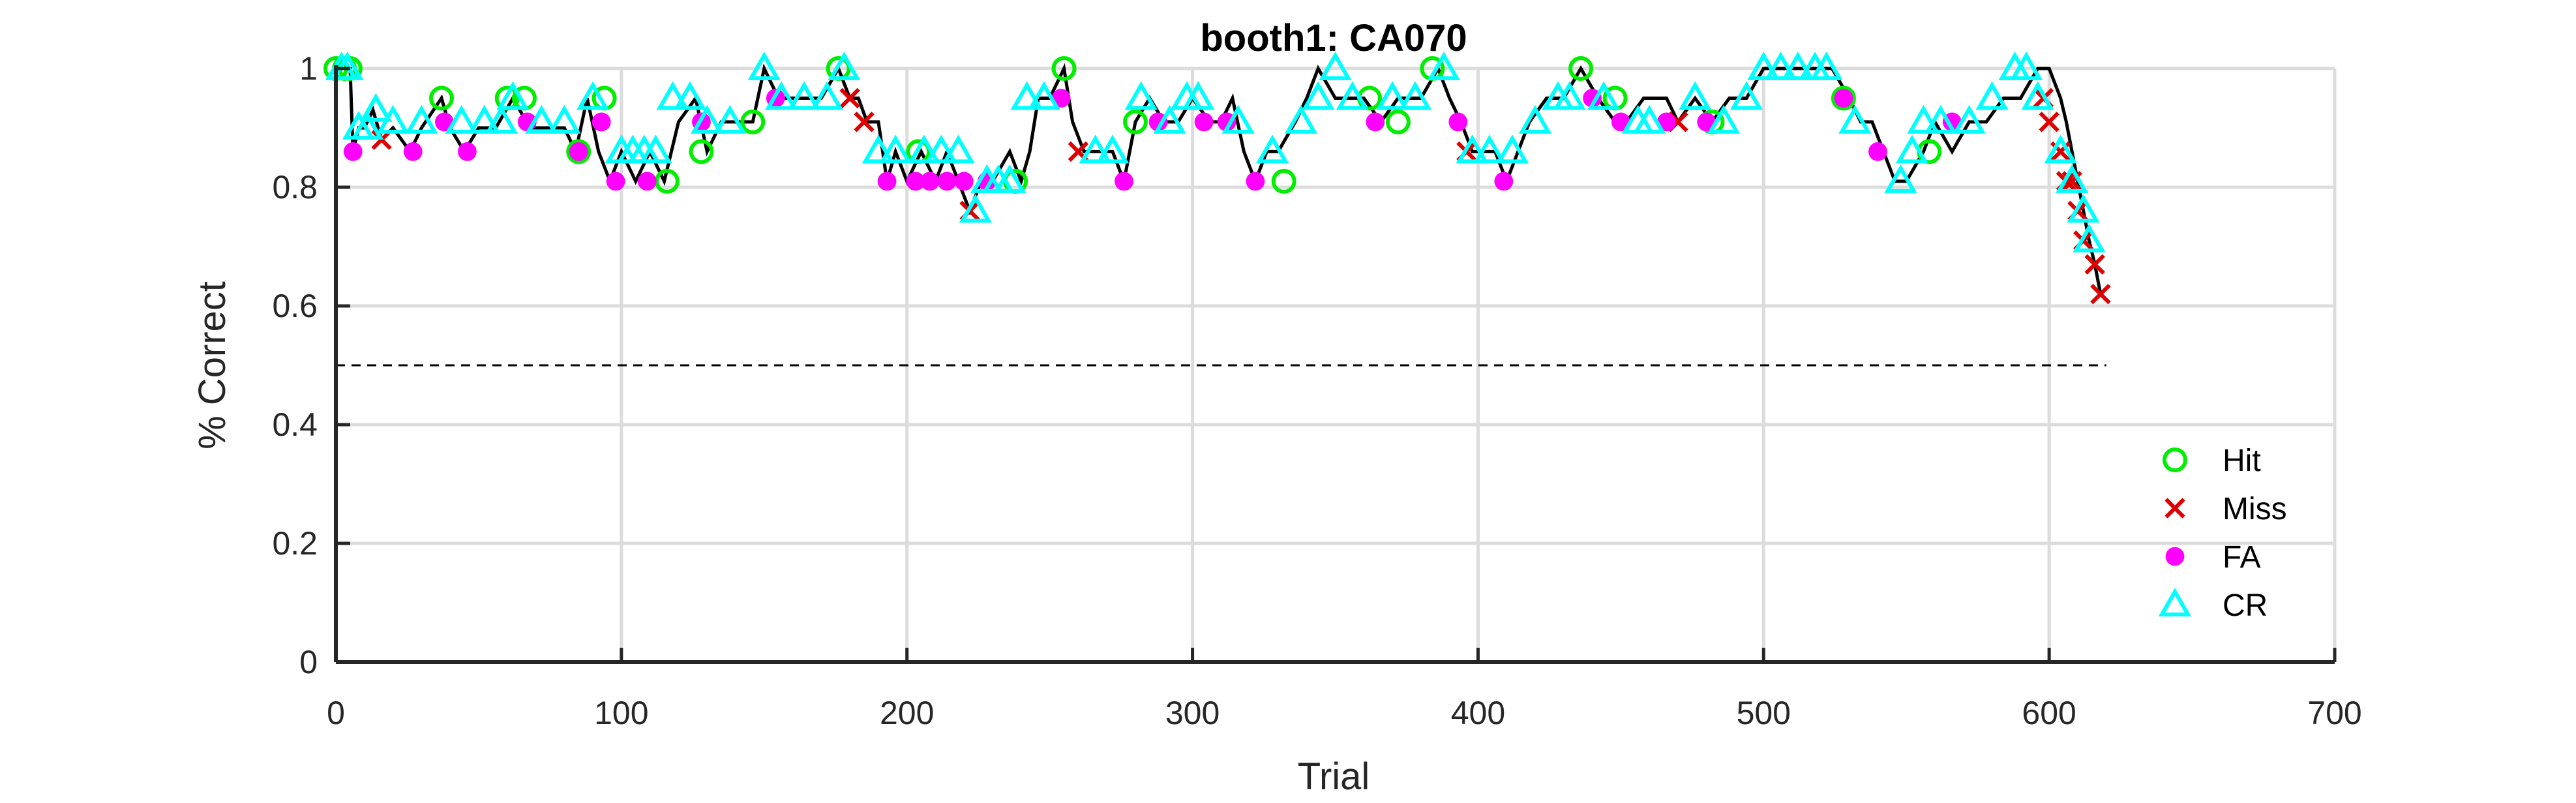  I want to click on x-tick-label: 0, so click(336, 713).